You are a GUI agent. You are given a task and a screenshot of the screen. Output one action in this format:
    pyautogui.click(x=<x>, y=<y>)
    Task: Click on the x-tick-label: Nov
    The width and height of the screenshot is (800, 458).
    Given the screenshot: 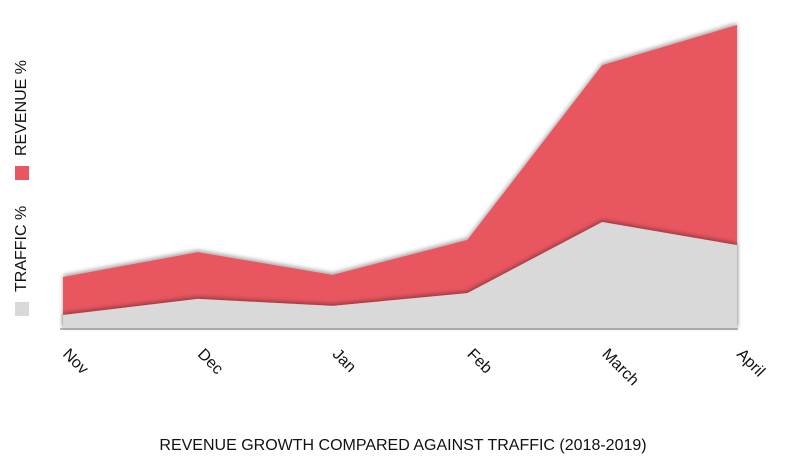 What is the action you would take?
    pyautogui.click(x=75, y=362)
    